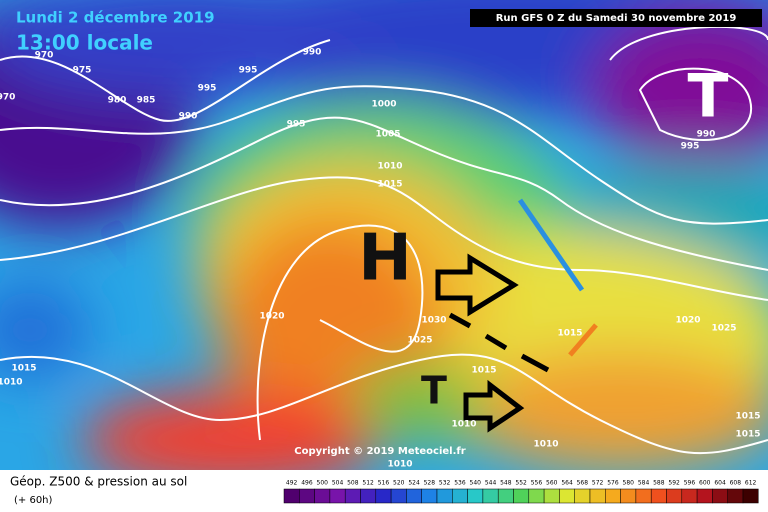  Describe the element at coordinates (723, 329) in the screenshot. I see `isobar-label: 1025` at that location.